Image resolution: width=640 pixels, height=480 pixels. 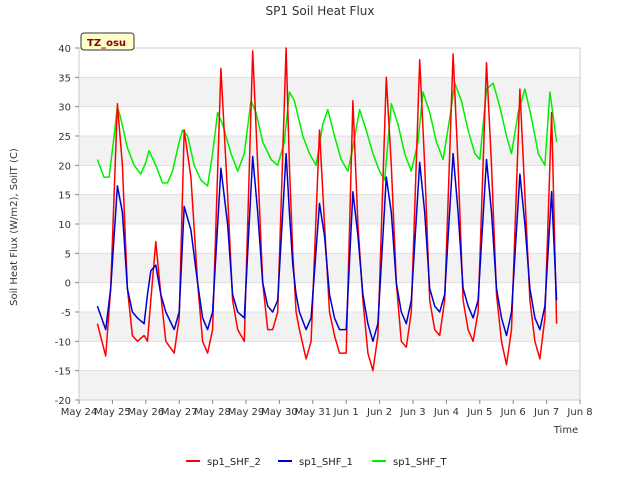 I want to click on legend-label: sp1_SHF_1, so click(x=326, y=462).